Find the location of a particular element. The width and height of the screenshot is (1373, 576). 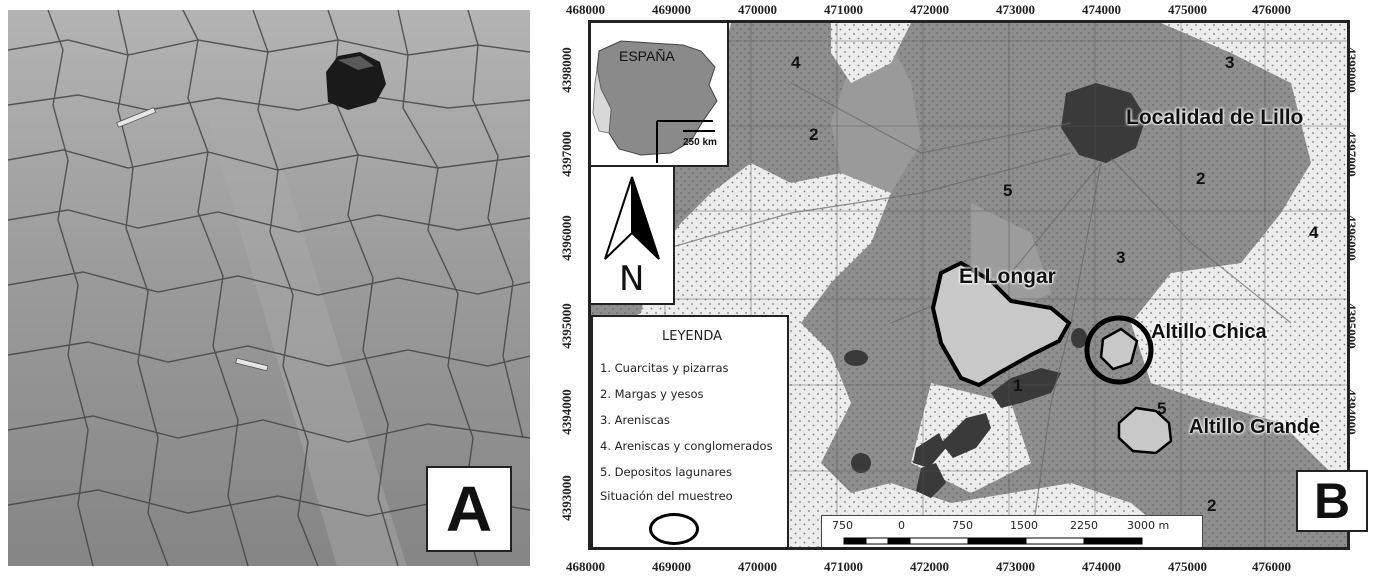

y-tick-left: 4393000 is located at coordinates (566, 498).